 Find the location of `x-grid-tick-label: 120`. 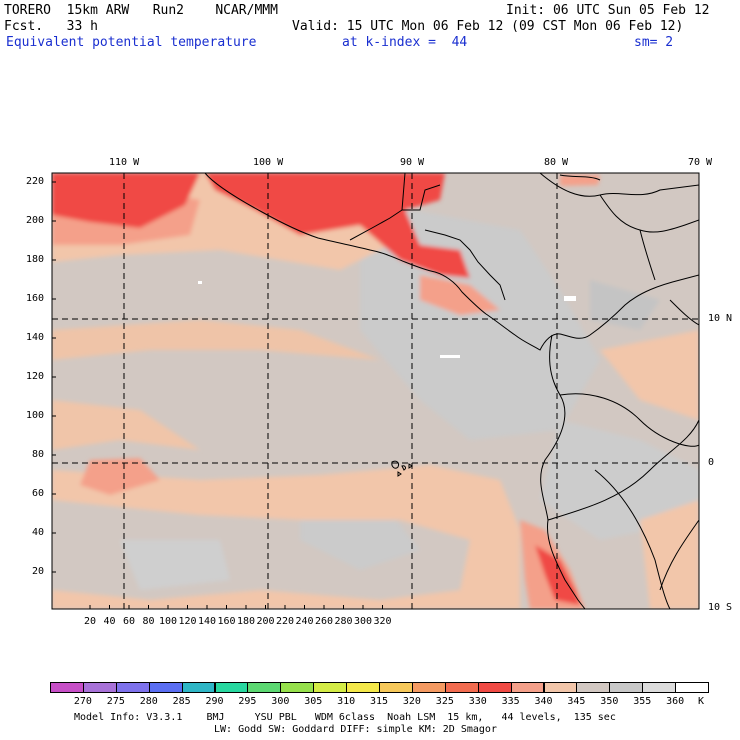

x-grid-tick-label: 120 is located at coordinates (187, 621).